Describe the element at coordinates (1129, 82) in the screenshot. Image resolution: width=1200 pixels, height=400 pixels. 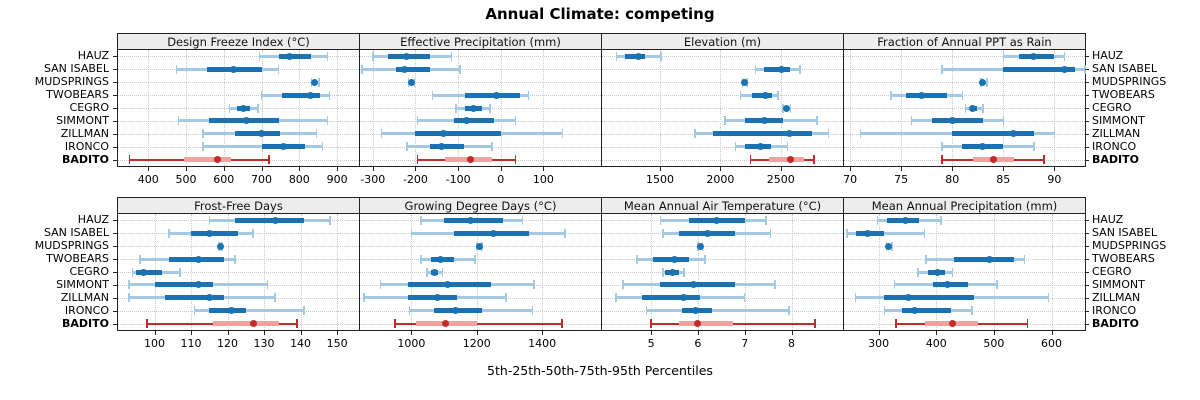
I see `site-label-right: MUDSPRINGS` at that location.